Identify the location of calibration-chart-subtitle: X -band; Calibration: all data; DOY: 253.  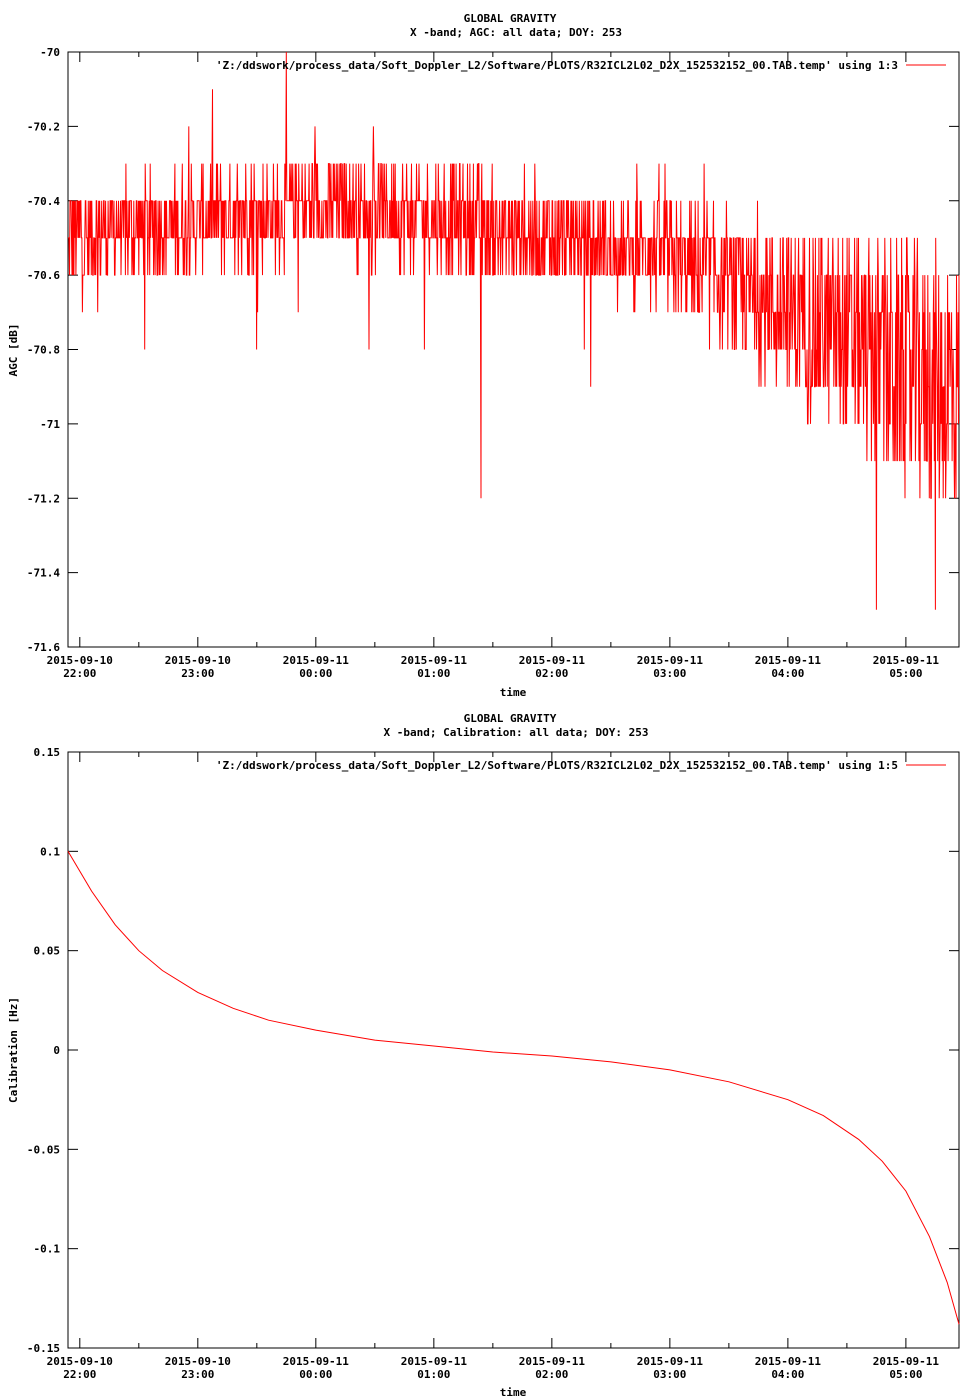
(516, 732).